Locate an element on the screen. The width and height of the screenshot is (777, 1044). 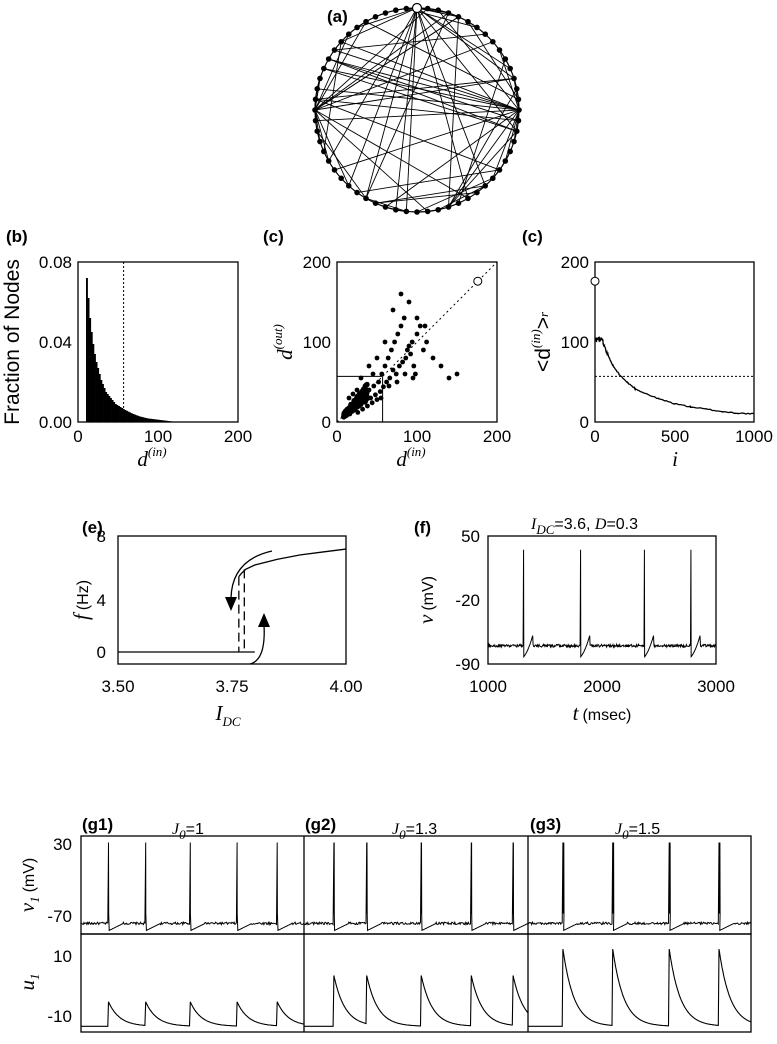
panel-label-g3: (g3) is located at coordinates (545, 824).